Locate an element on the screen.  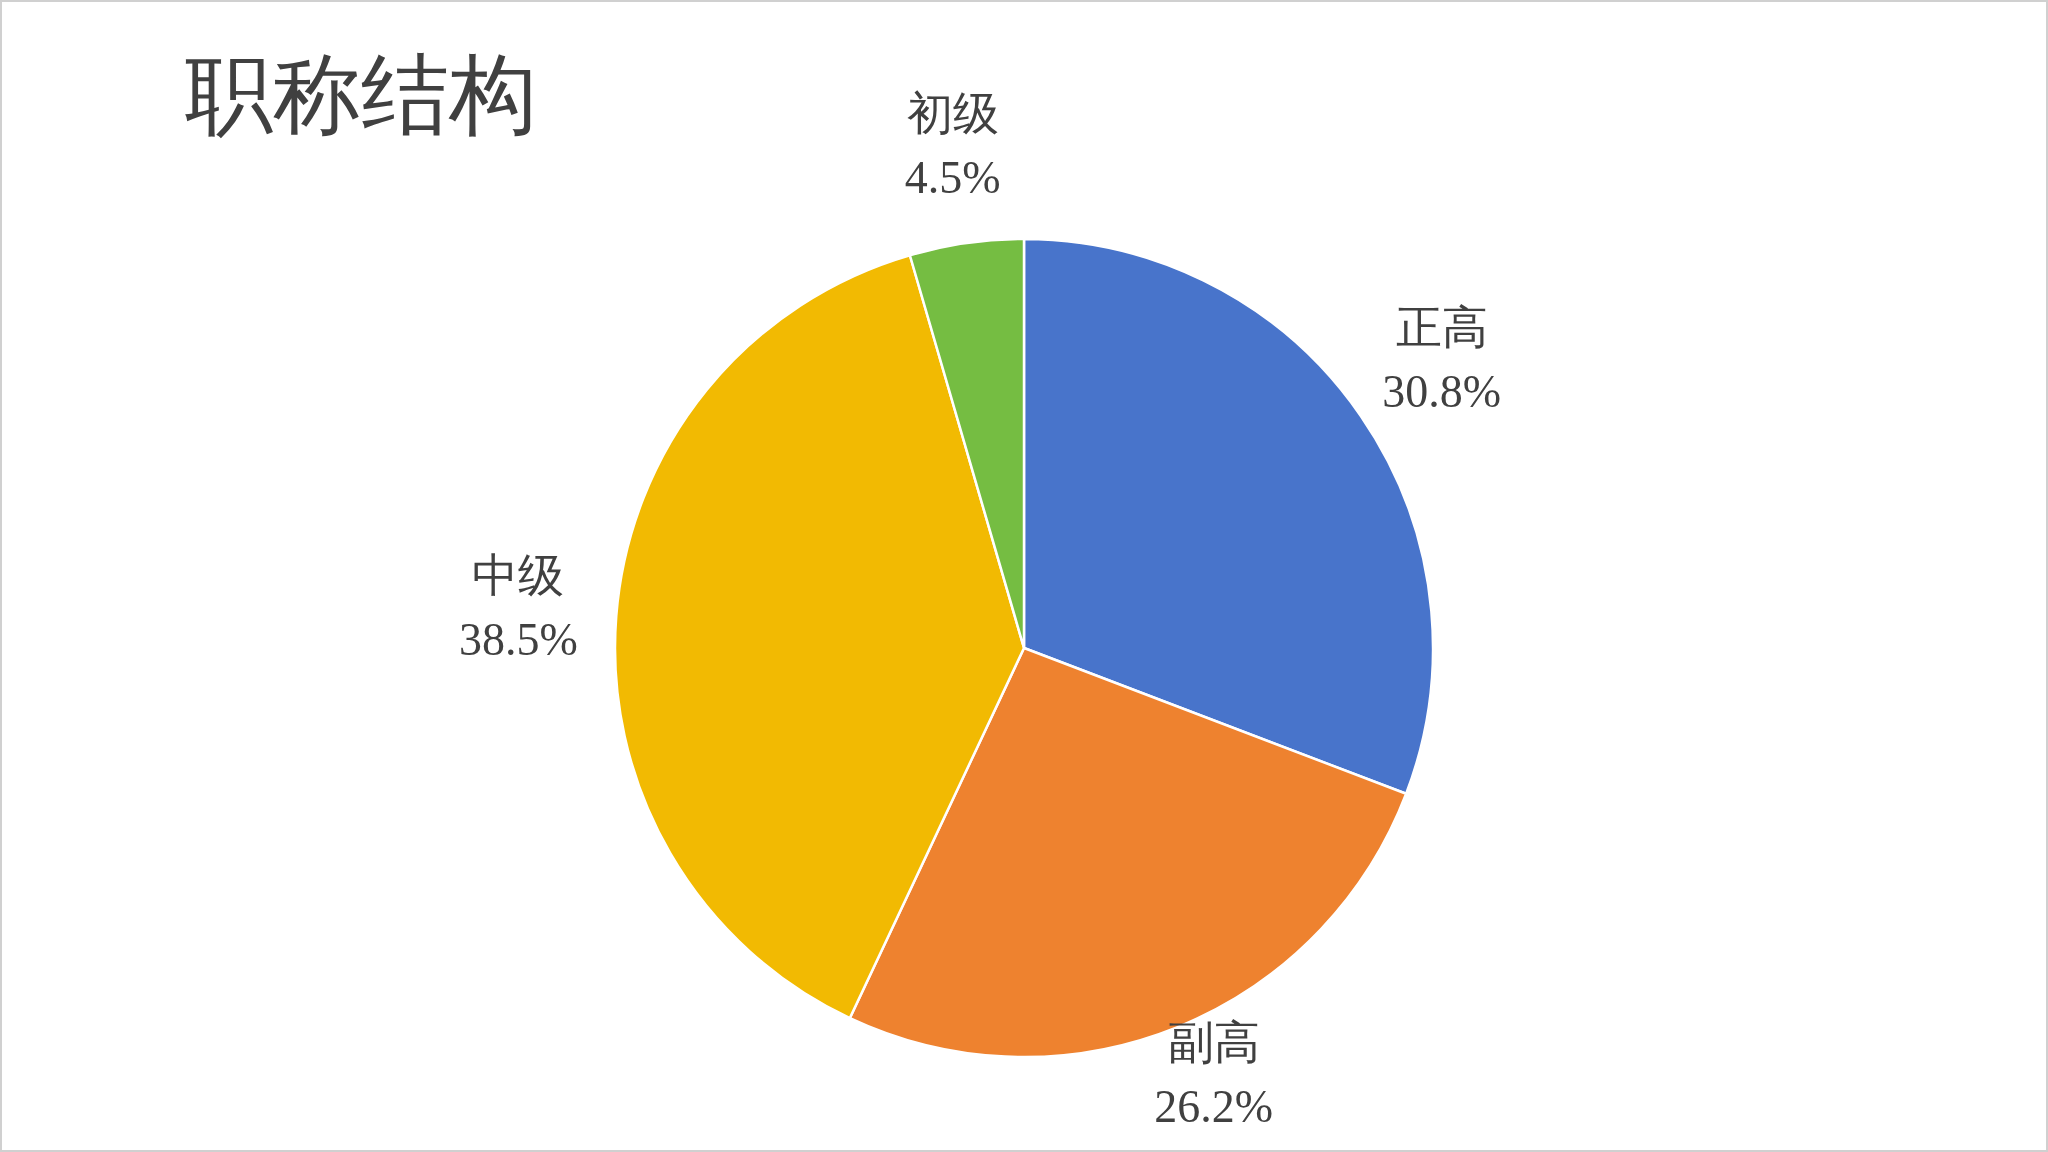
data-label: 38.5% is located at coordinates (518, 640).